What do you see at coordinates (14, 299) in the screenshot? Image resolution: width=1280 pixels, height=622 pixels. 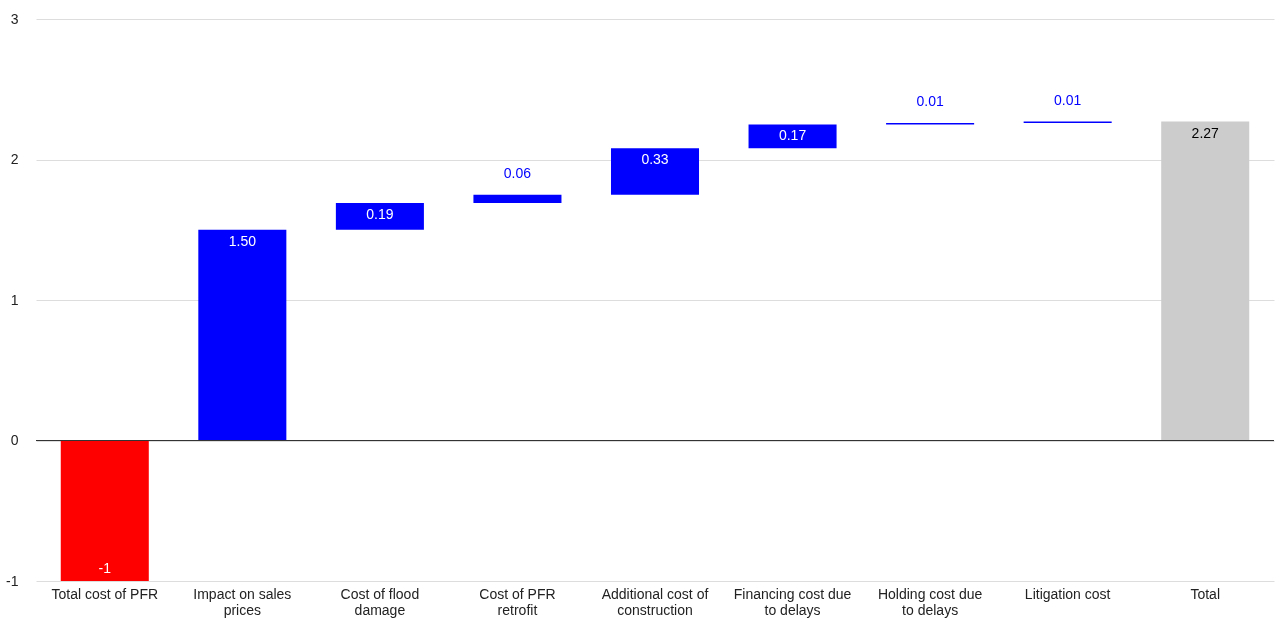 I see `y-tick-label: 1` at bounding box center [14, 299].